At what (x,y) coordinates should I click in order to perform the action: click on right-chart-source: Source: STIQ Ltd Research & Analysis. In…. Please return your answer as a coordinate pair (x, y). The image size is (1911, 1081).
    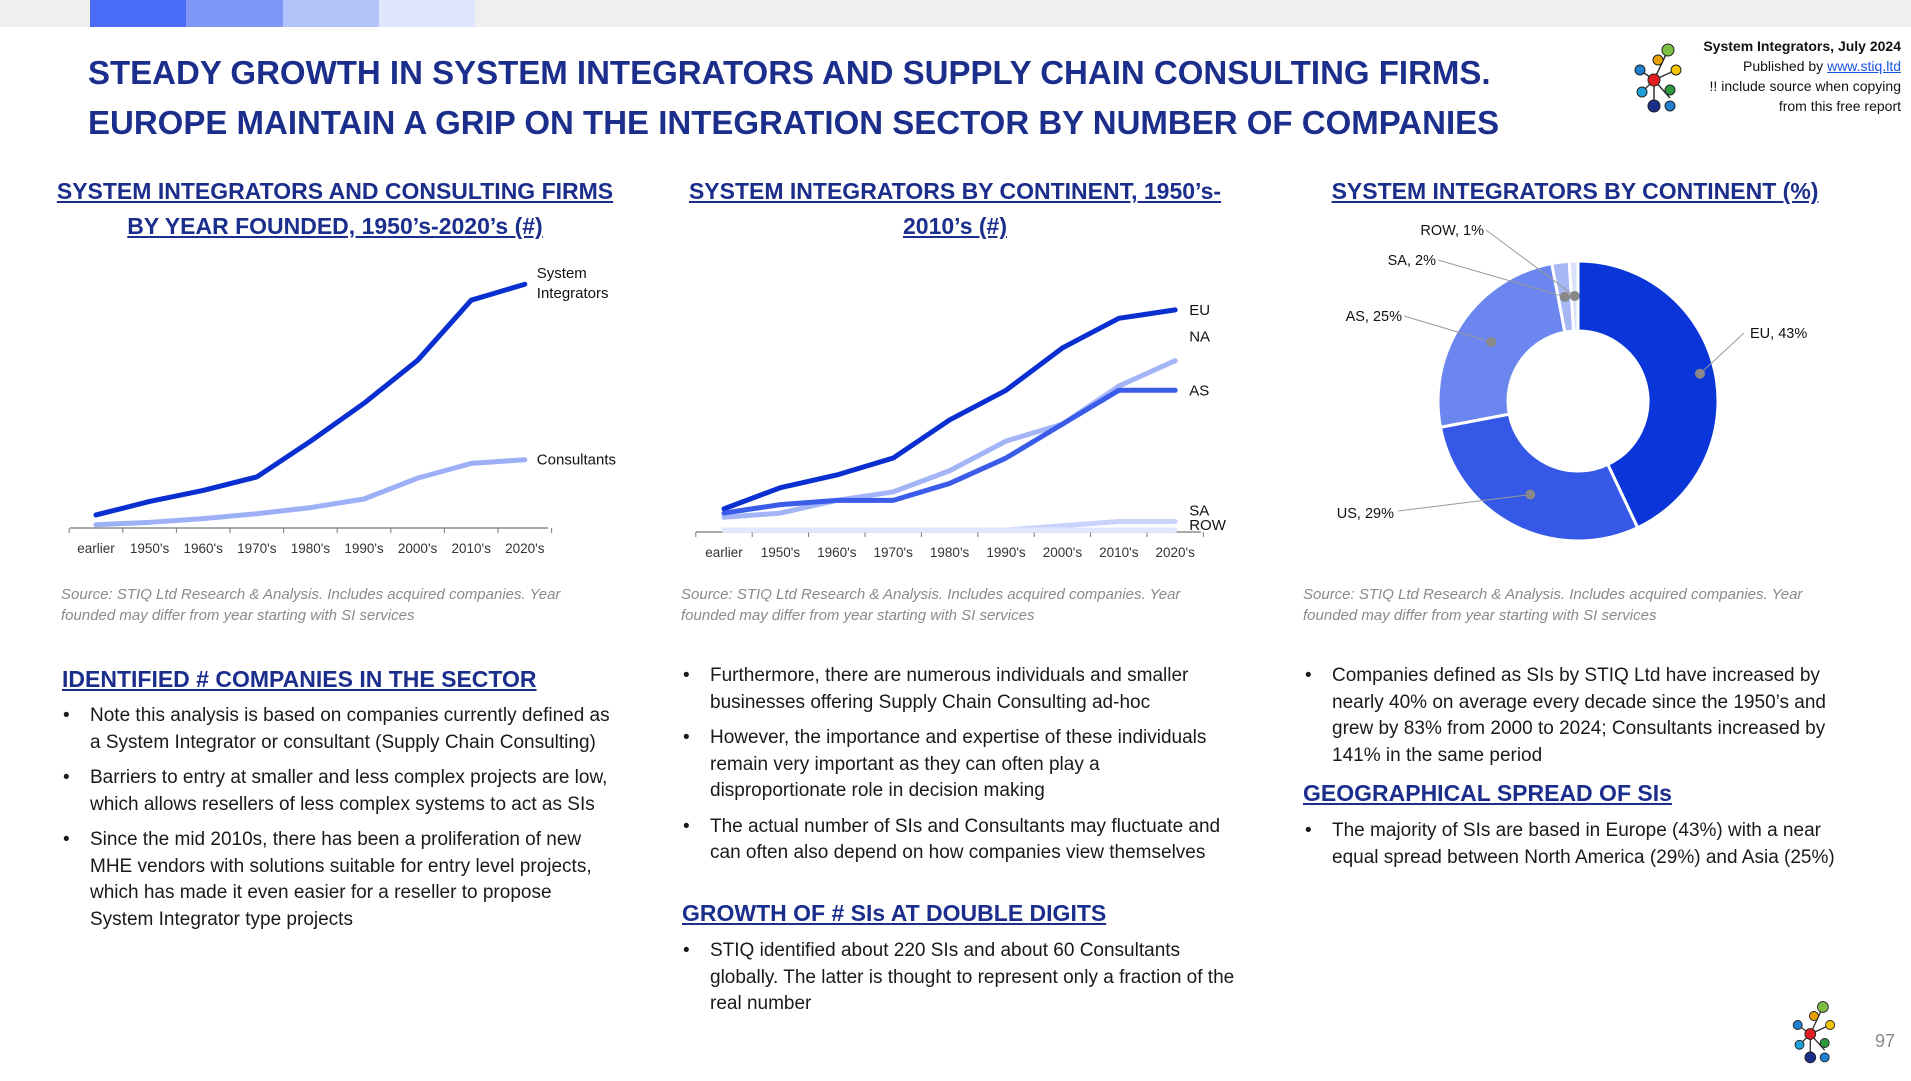
    Looking at the image, I should click on (1552, 605).